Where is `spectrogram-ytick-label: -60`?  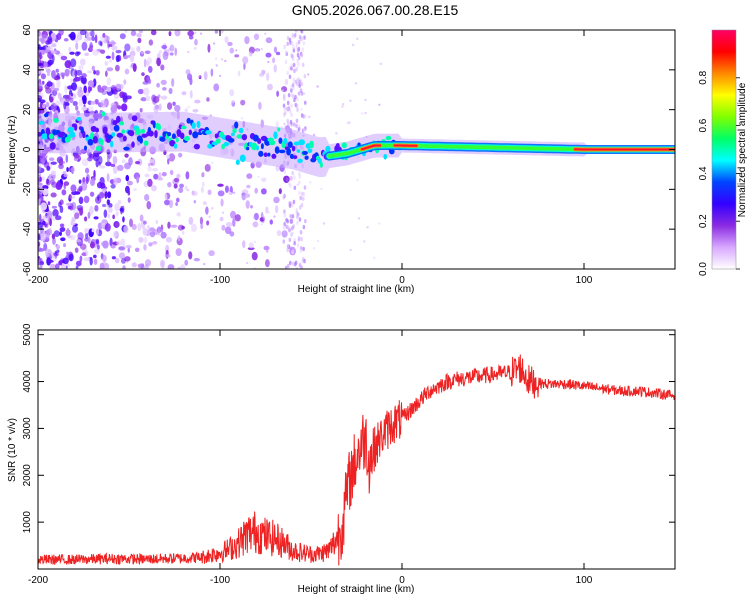
spectrogram-ytick-label: -60 is located at coordinates (27, 268).